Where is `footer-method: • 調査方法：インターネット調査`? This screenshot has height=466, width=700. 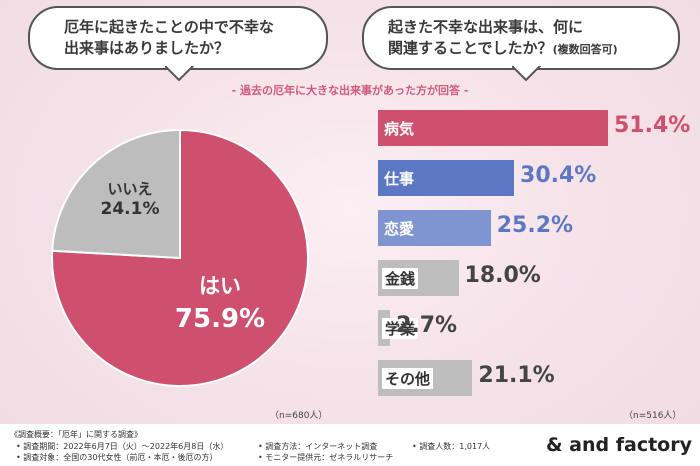 footer-method: • 調査方法：インターネット調査 is located at coordinates (318, 446).